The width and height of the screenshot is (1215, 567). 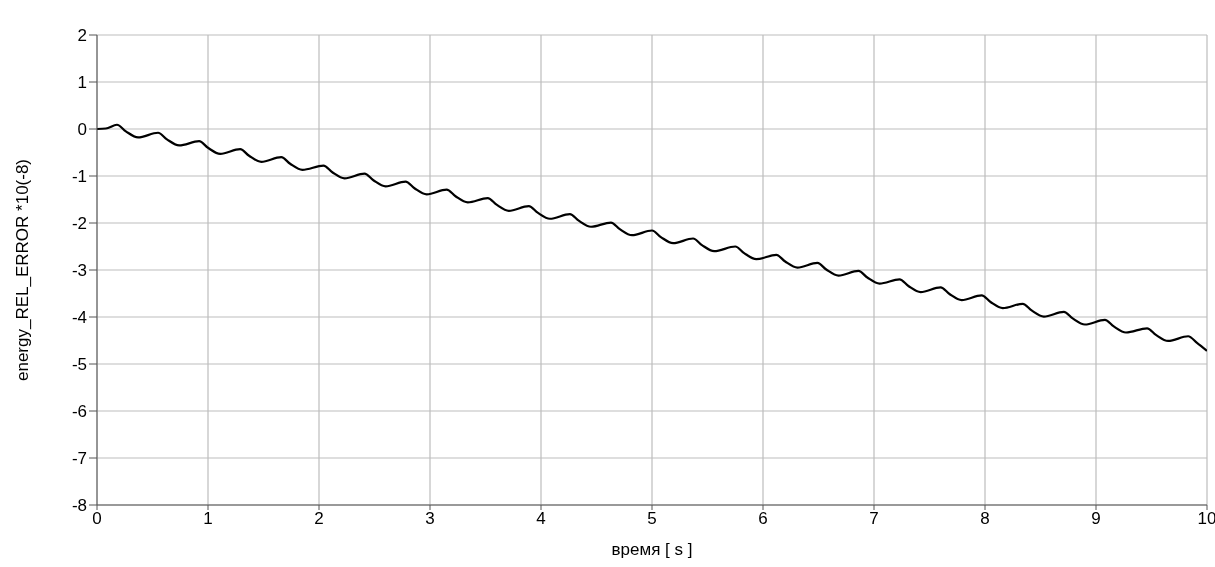 I want to click on y-tick-label: -1, so click(x=79, y=177).